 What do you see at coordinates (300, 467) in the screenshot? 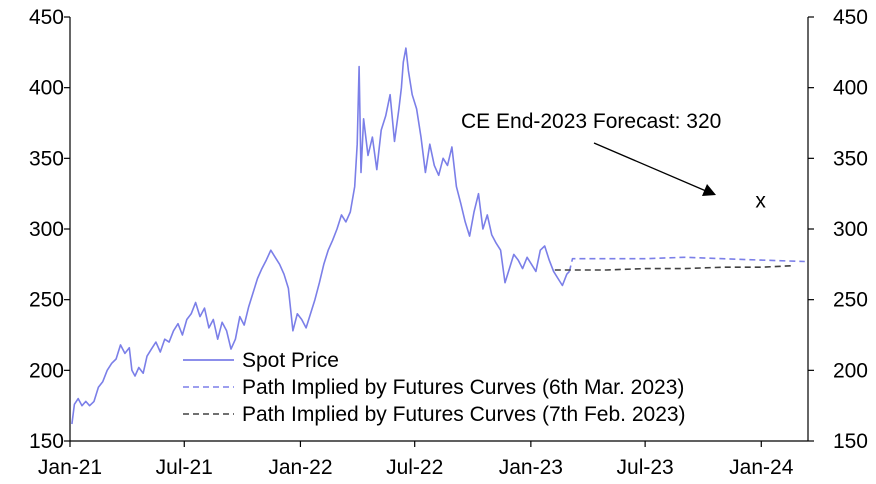
I see `x-tick-label: Jan-22` at bounding box center [300, 467].